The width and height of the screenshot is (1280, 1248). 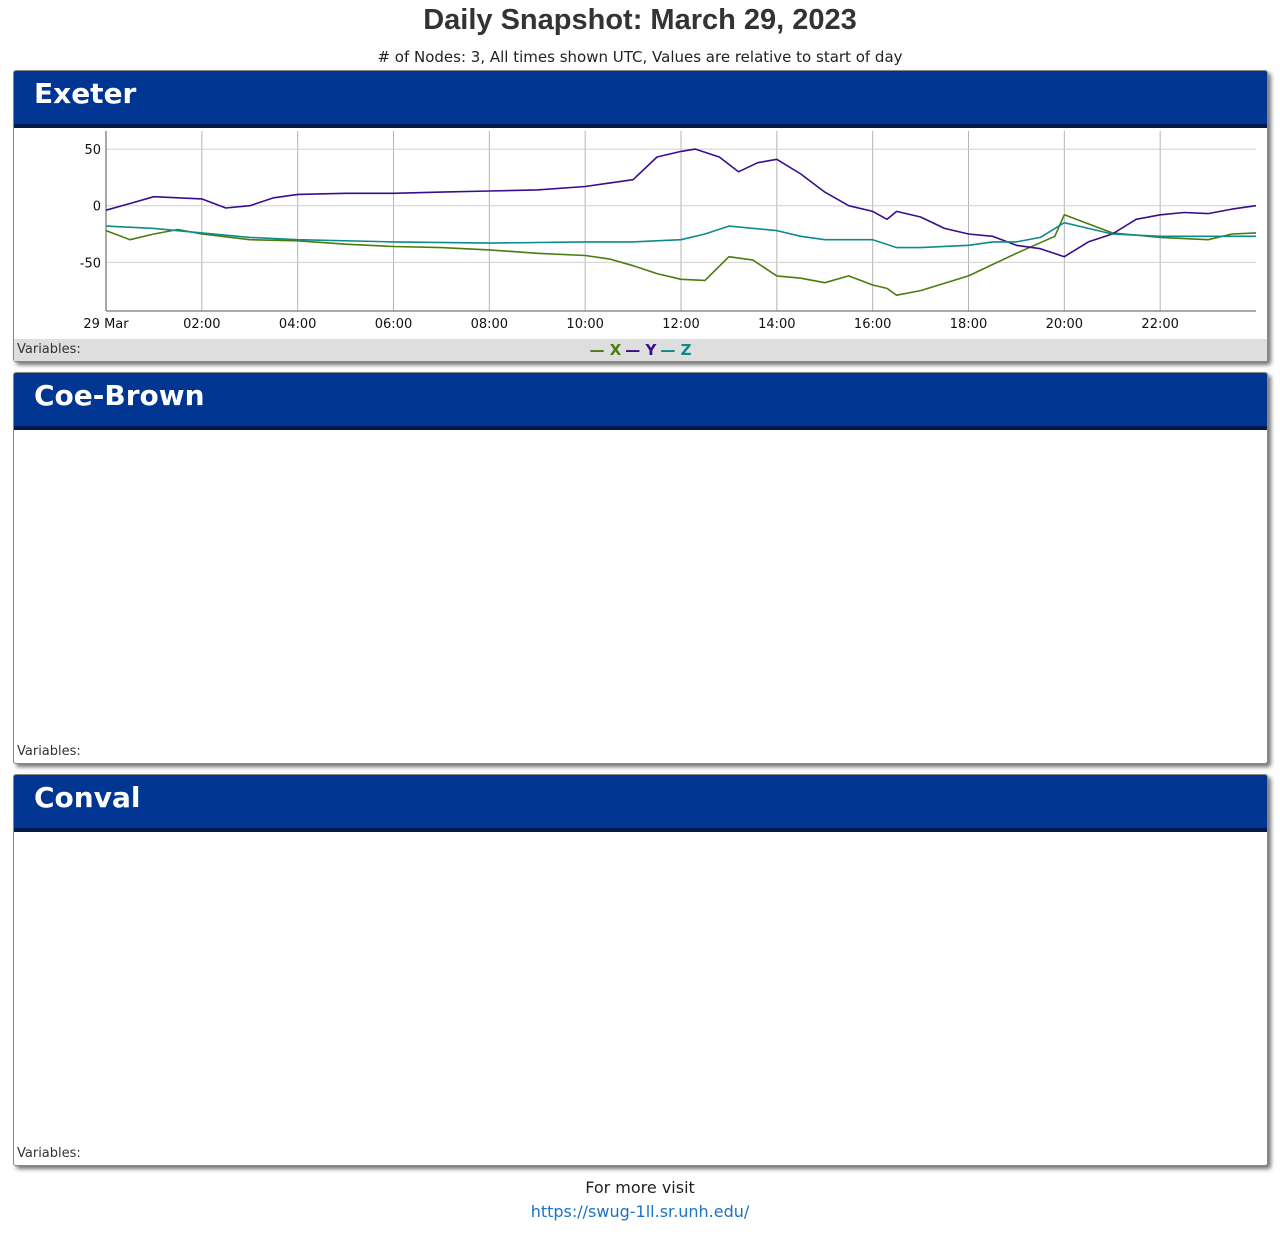 I want to click on x-tick-label: 02:00, so click(x=201, y=324).